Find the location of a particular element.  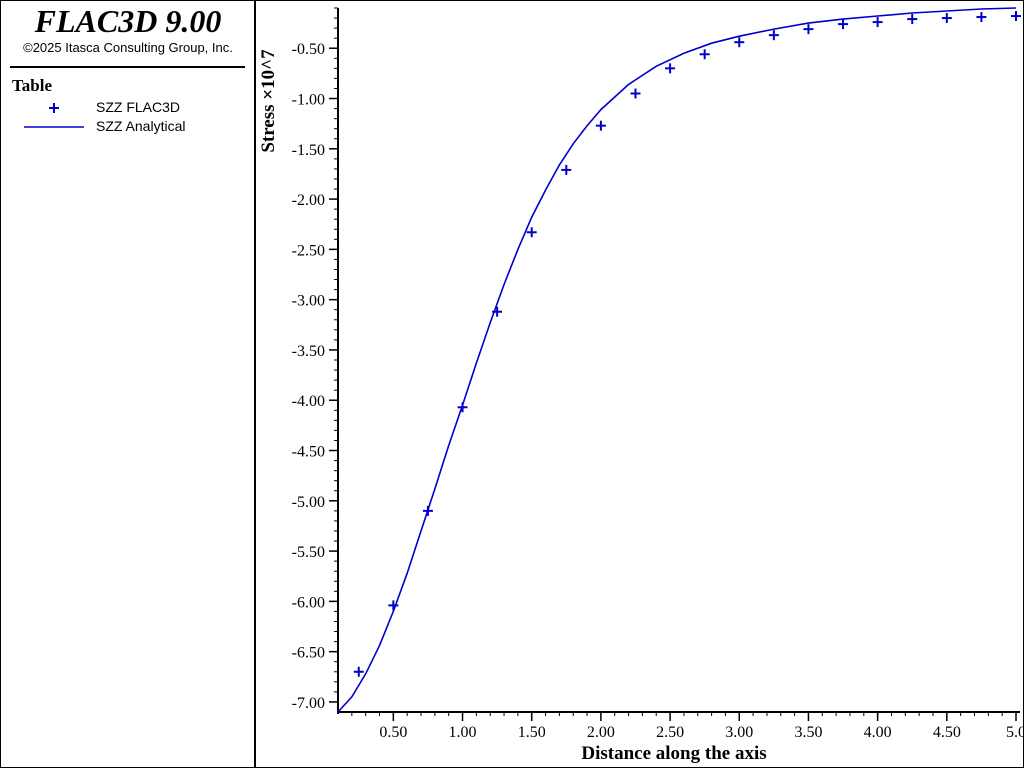

x-tick-label: 1.00 is located at coordinates (463, 732).